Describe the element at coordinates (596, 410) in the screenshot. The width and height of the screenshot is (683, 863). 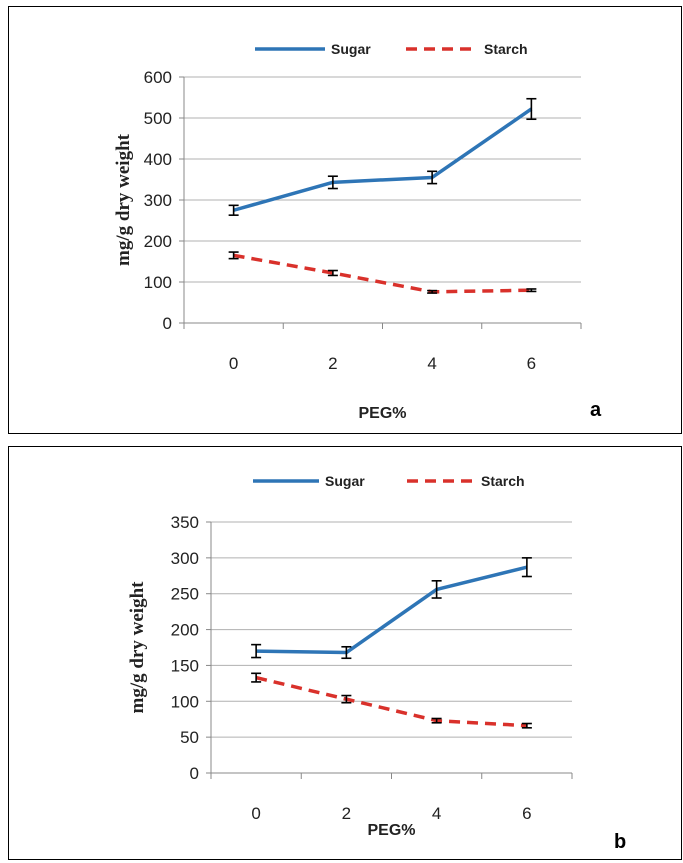
I see `panel-label: a` at that location.